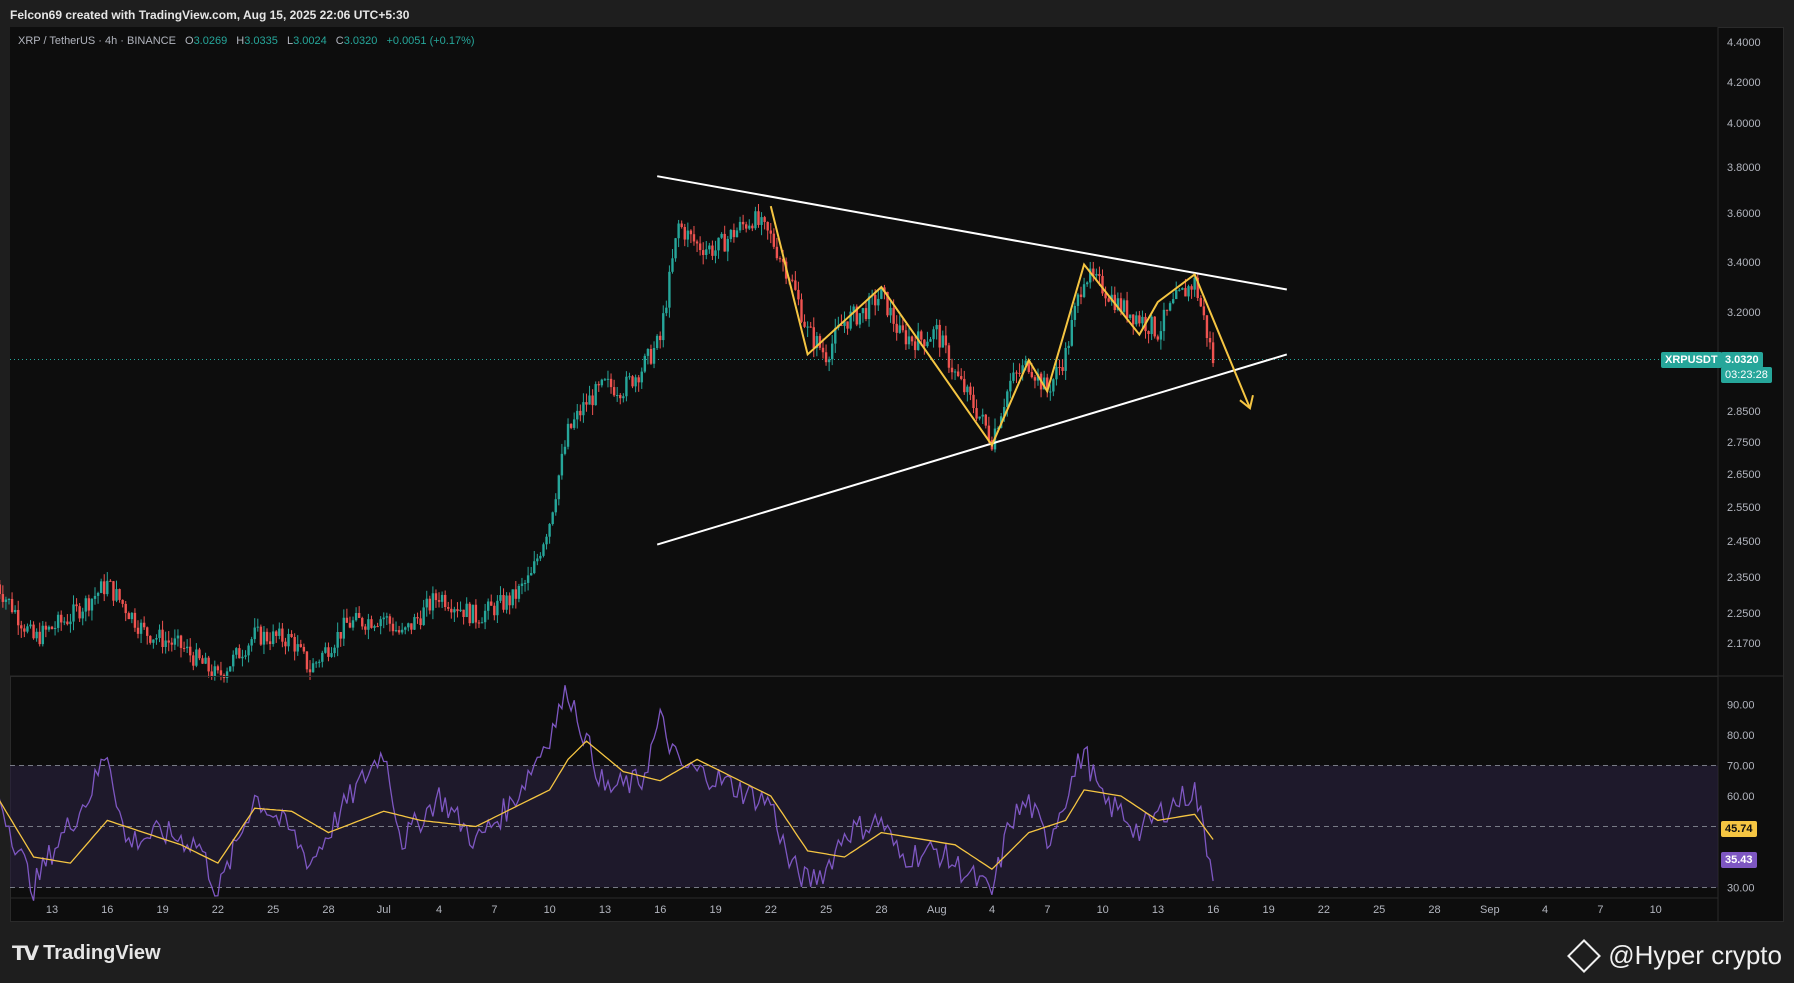  Describe the element at coordinates (605, 910) in the screenshot. I see `time-tick-label: 13` at that location.